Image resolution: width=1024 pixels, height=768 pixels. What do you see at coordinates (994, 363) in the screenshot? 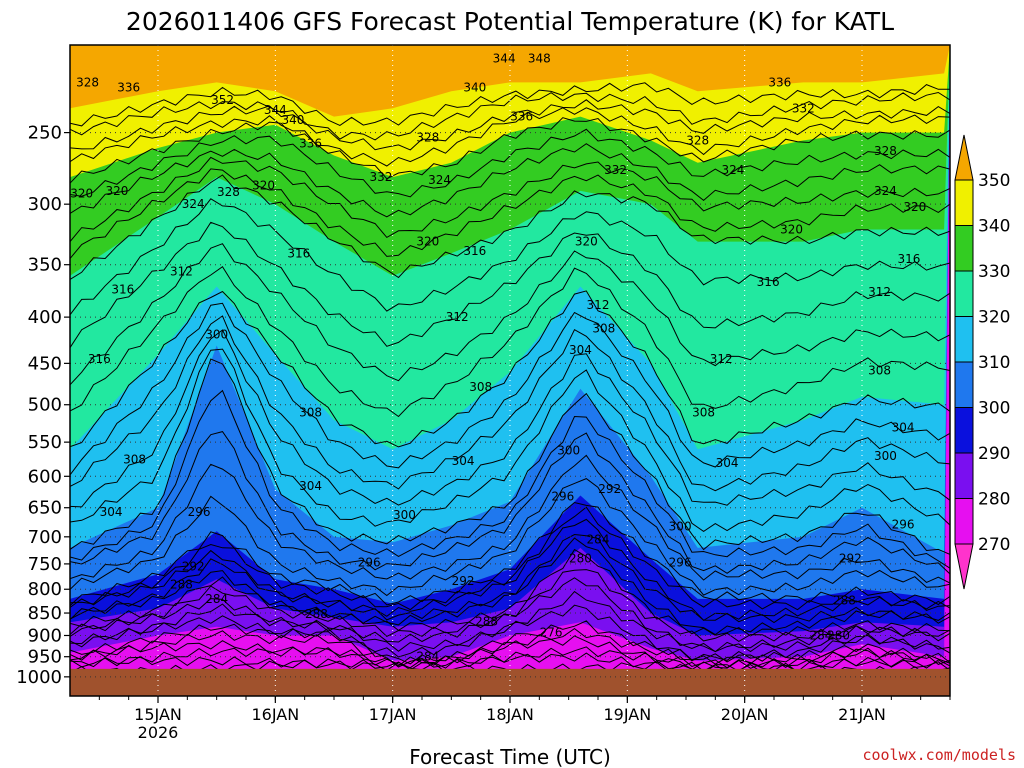
I see `colorbar-tick-label: 310` at bounding box center [994, 363].